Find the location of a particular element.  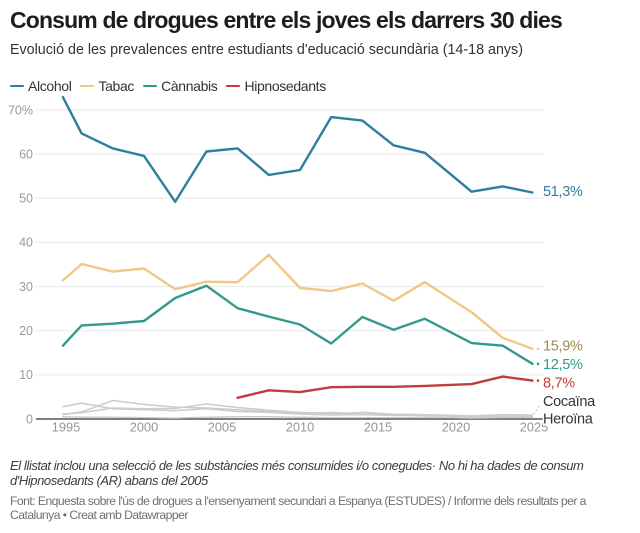

x-tick-label: 2005 is located at coordinates (222, 427).